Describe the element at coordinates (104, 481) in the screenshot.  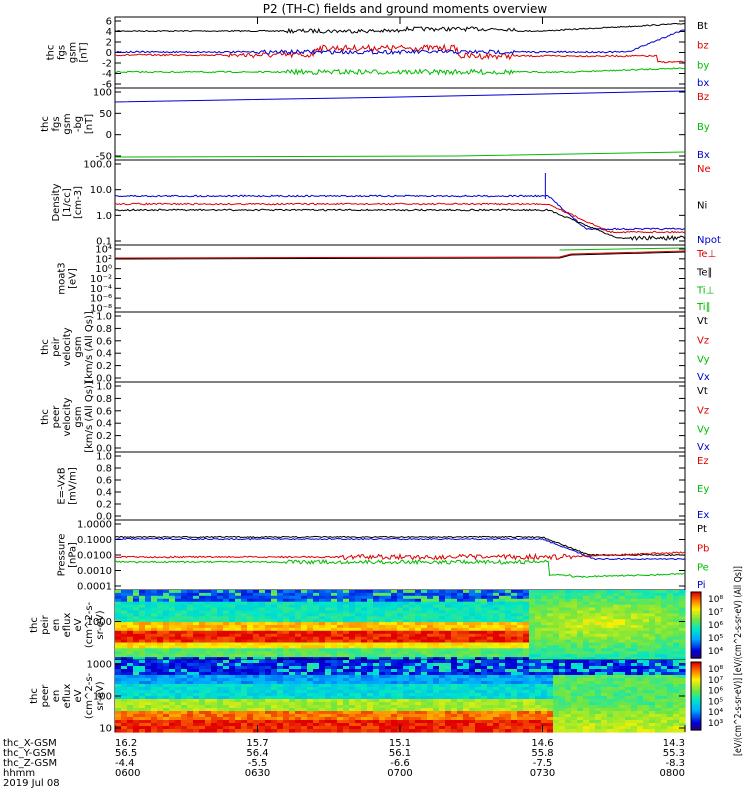
I see `ytick-label: 0.6` at that location.